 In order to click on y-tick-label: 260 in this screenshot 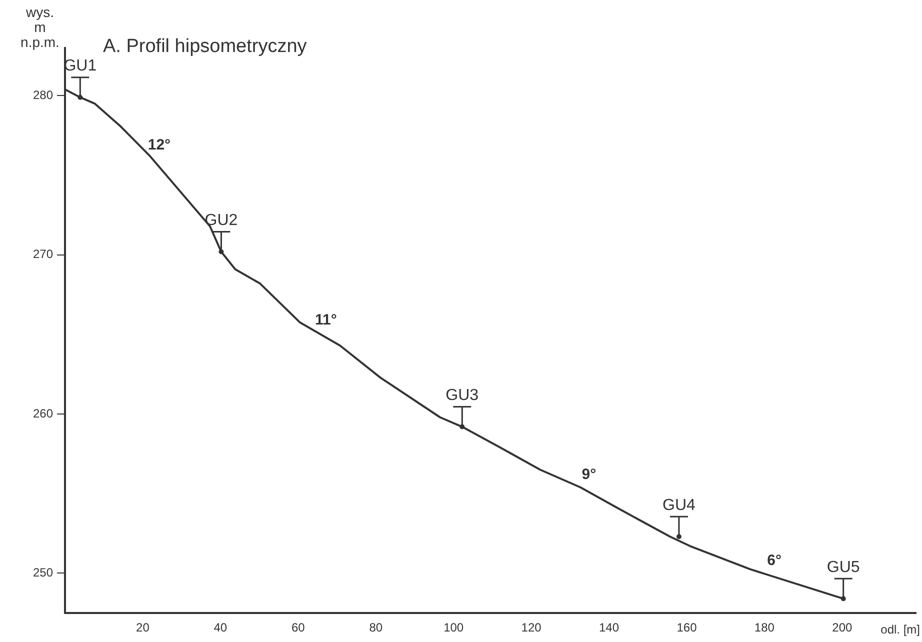, I will do `click(43, 413)`.